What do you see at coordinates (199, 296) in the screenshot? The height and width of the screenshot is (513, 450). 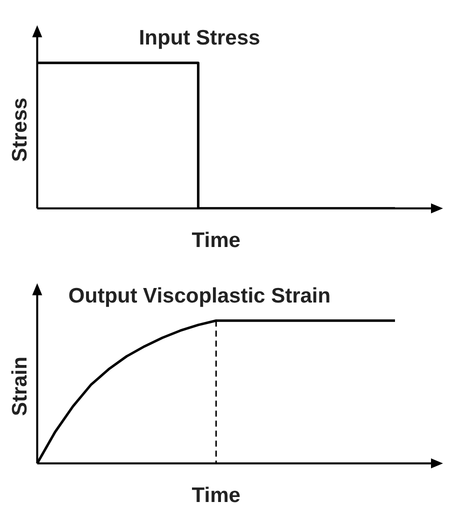 I see `chart-title: Output Viscoplastic Strain` at bounding box center [199, 296].